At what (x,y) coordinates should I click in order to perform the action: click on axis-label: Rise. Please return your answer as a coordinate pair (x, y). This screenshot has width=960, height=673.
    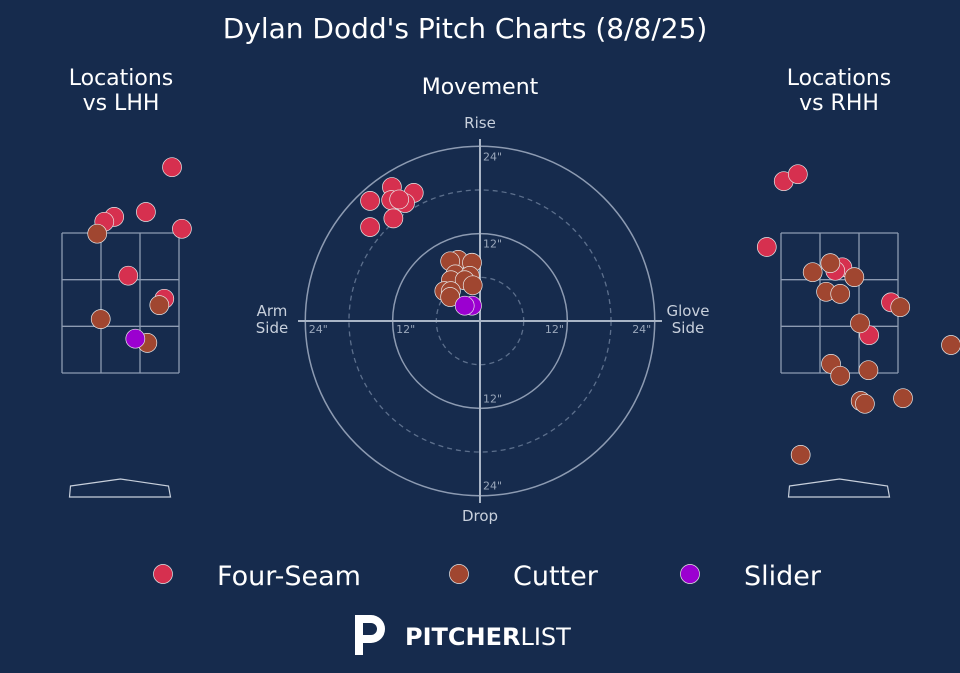
    Looking at the image, I should click on (480, 123).